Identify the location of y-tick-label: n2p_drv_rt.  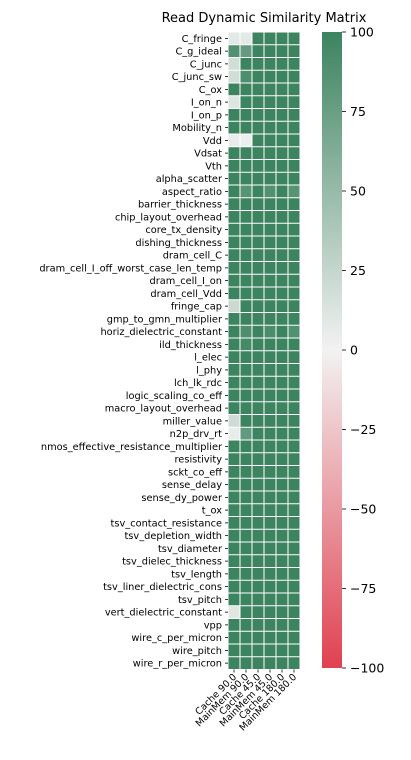
(196, 434).